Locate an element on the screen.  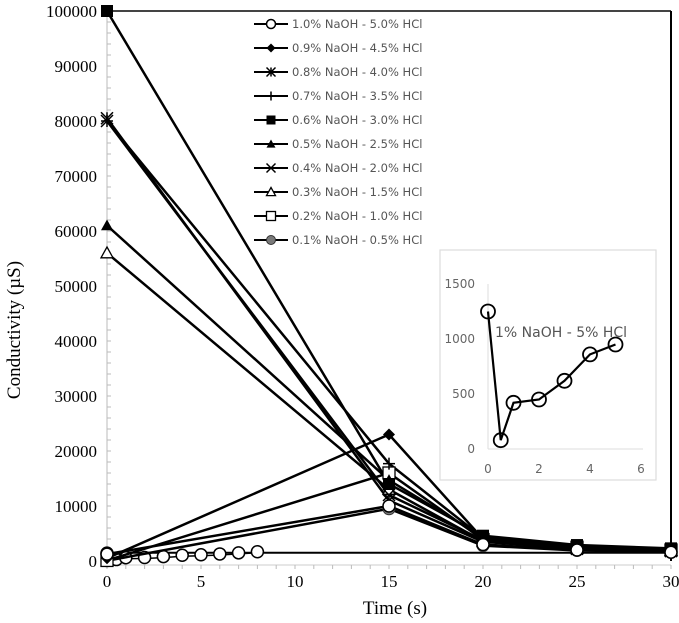
legend-item: 0.6% NaOH - 3.0% HCl is located at coordinates (338, 120).